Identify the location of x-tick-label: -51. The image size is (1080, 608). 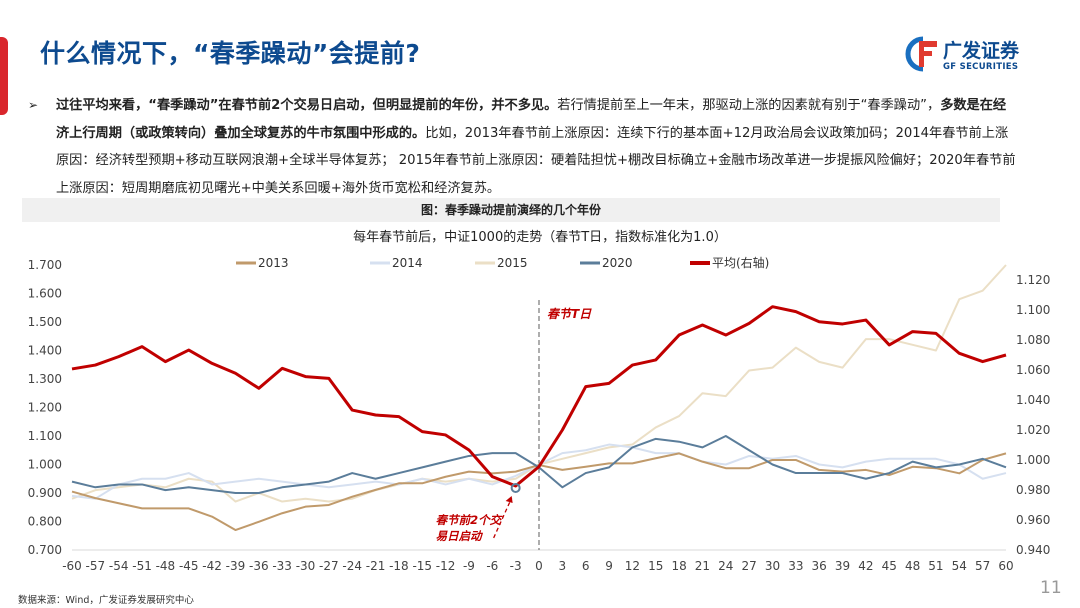
(142, 566).